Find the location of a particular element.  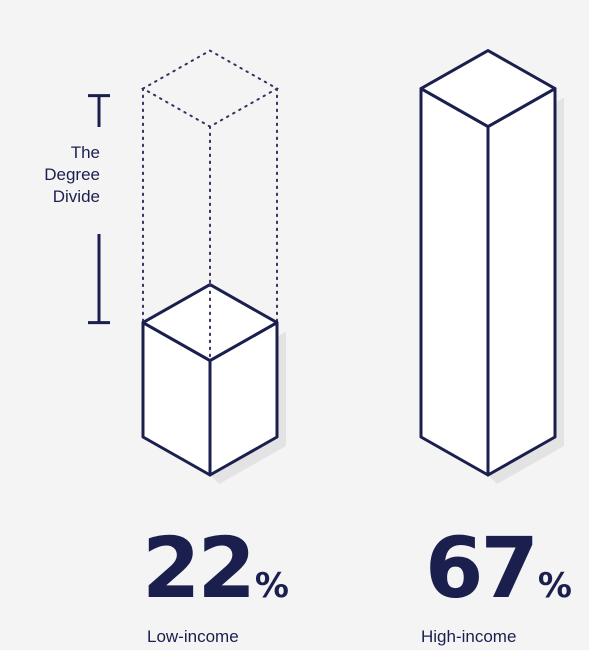

degree-divide-bracket is located at coordinates (99, 209).